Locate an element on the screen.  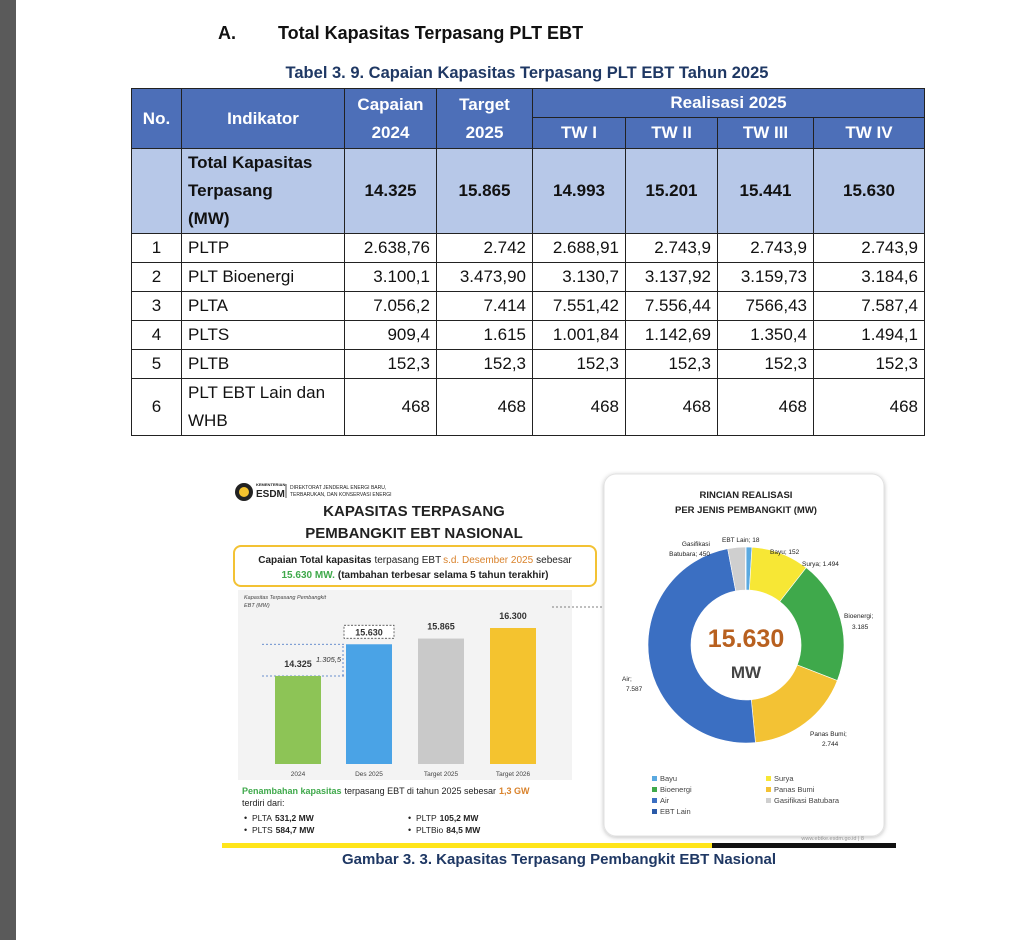
row-value: 1.142,69 is located at coordinates (671, 335).